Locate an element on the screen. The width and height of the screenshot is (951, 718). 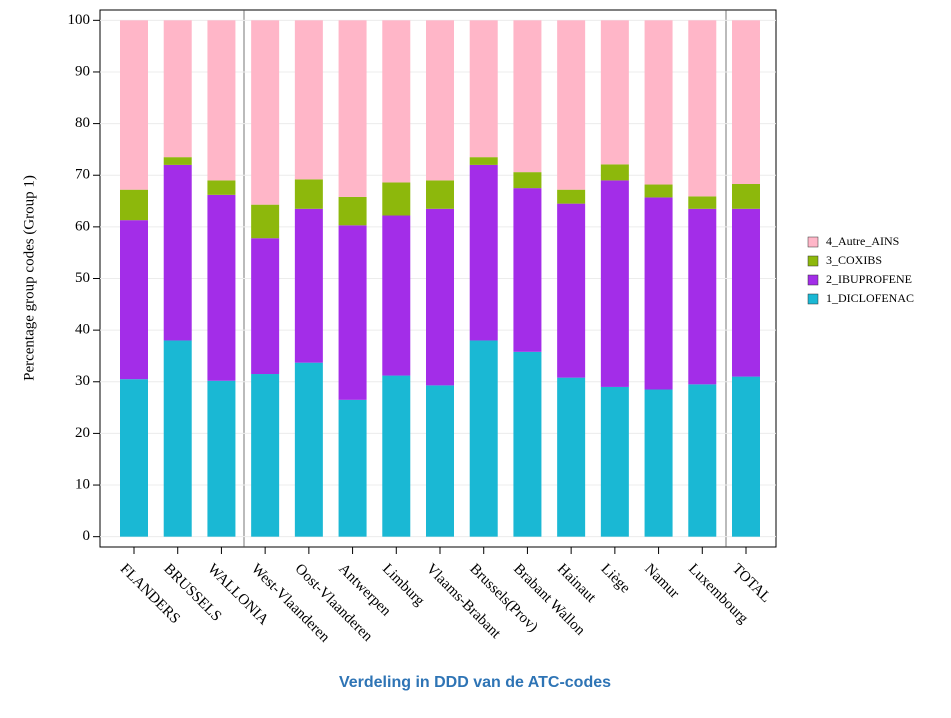
y-axis-label: Percentage group codes (Group 1) is located at coordinates (29, 278).